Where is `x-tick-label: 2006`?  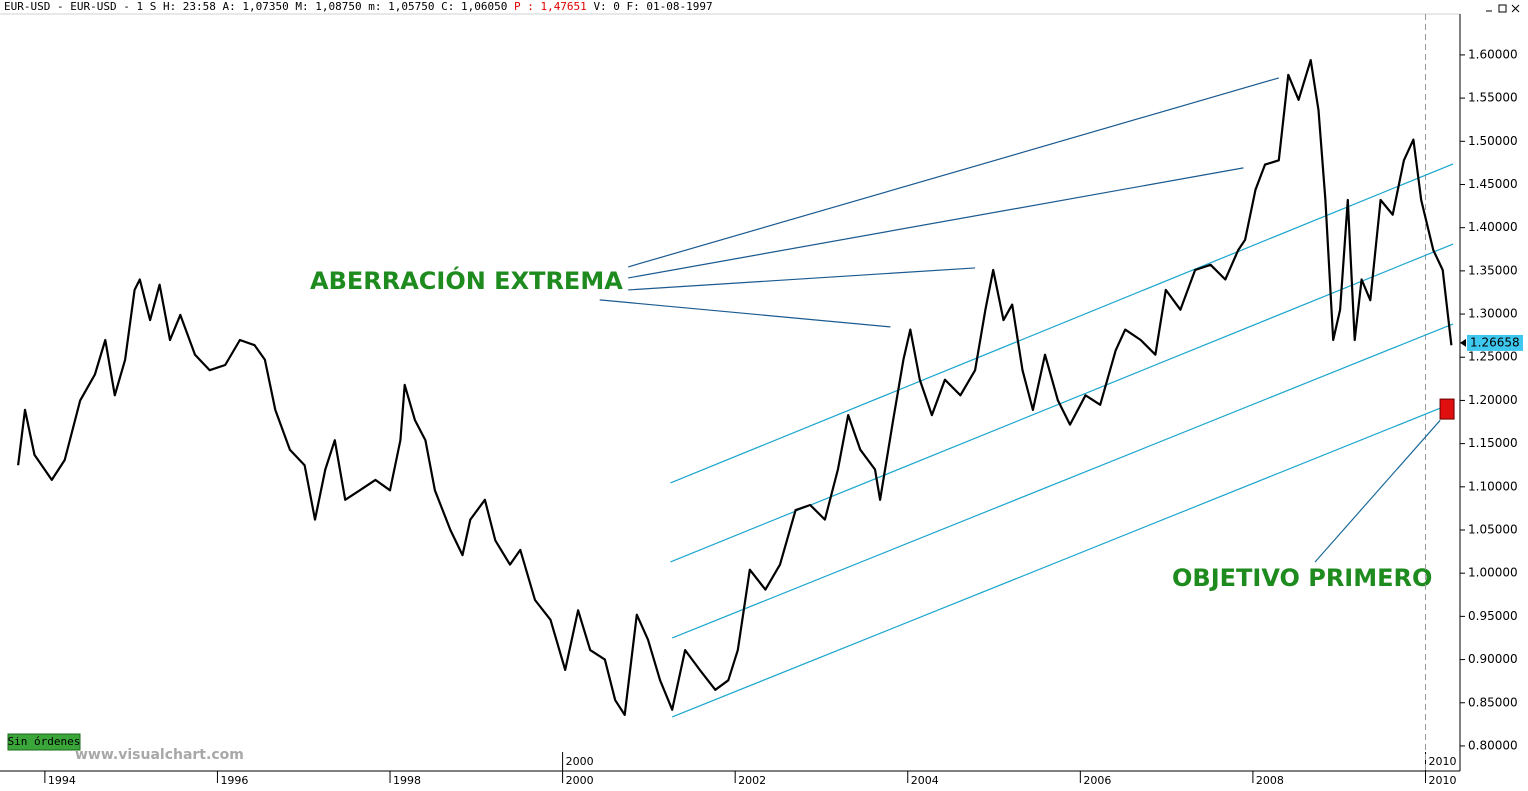 x-tick-label: 2006 is located at coordinates (1097, 780).